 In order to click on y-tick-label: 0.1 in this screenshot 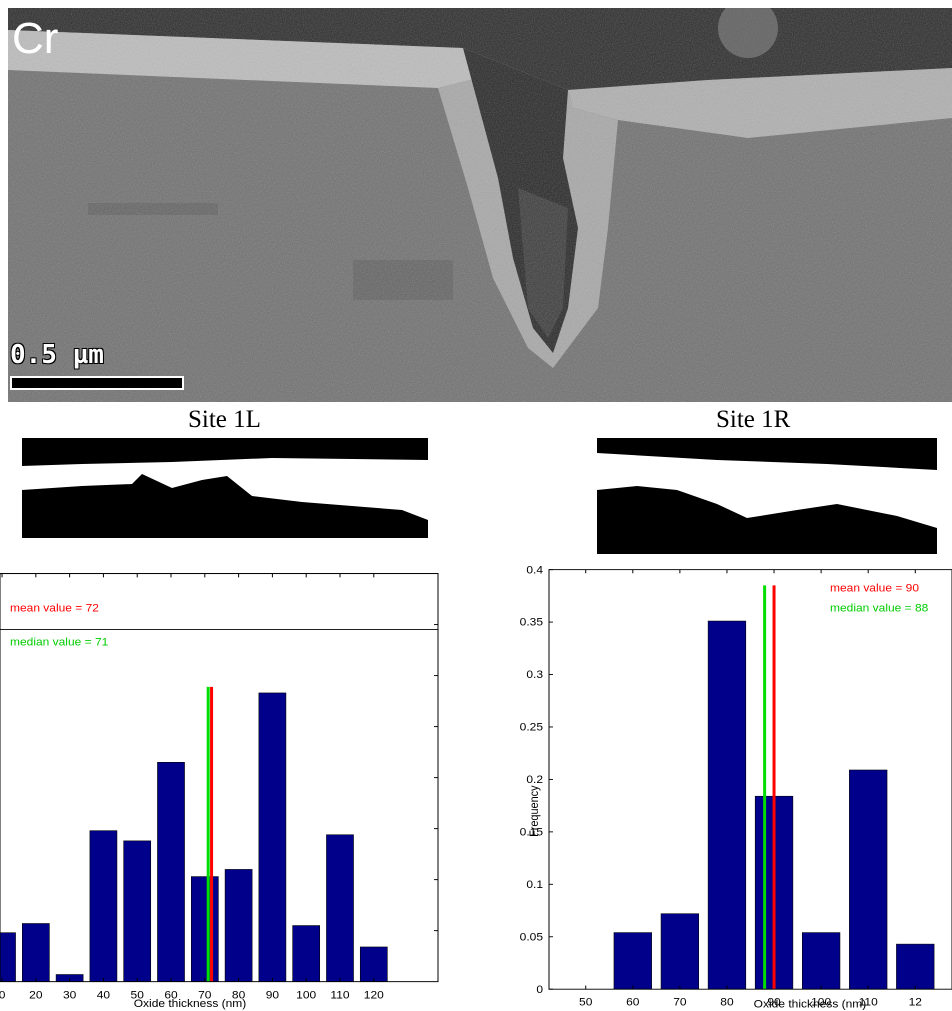, I will do `click(534, 884)`.